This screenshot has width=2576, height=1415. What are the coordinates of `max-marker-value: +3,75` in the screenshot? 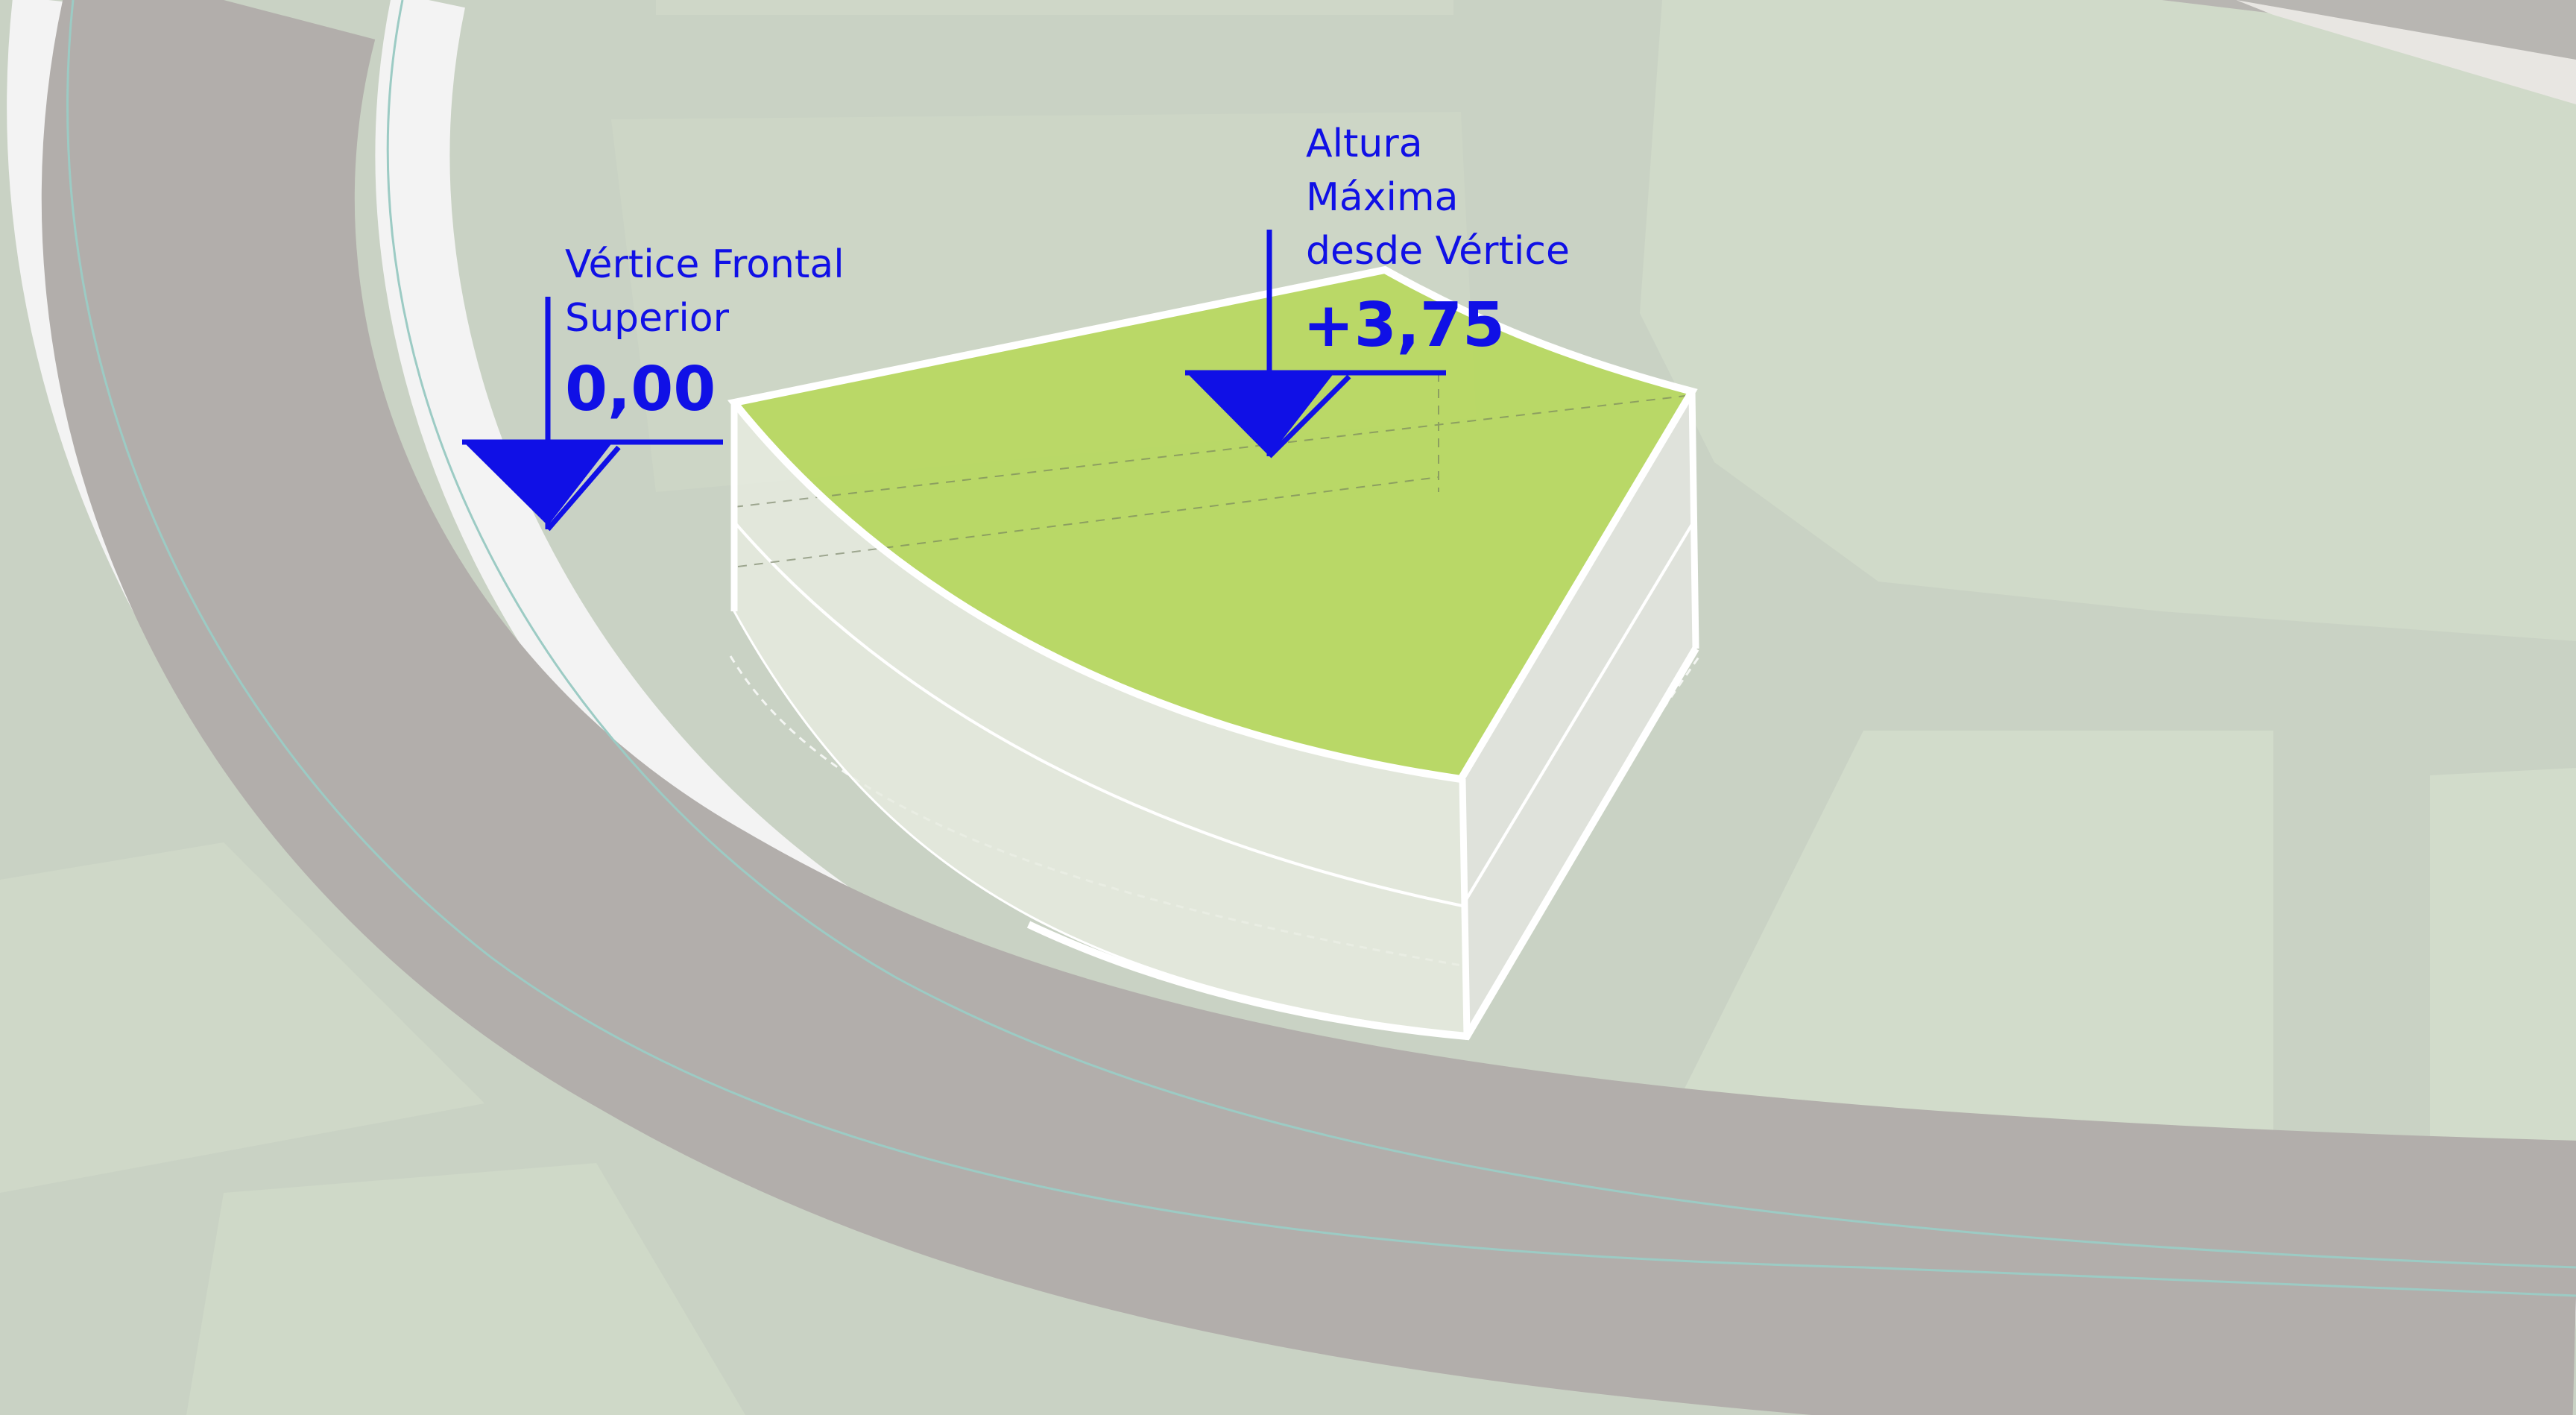 It's located at (1404, 325).